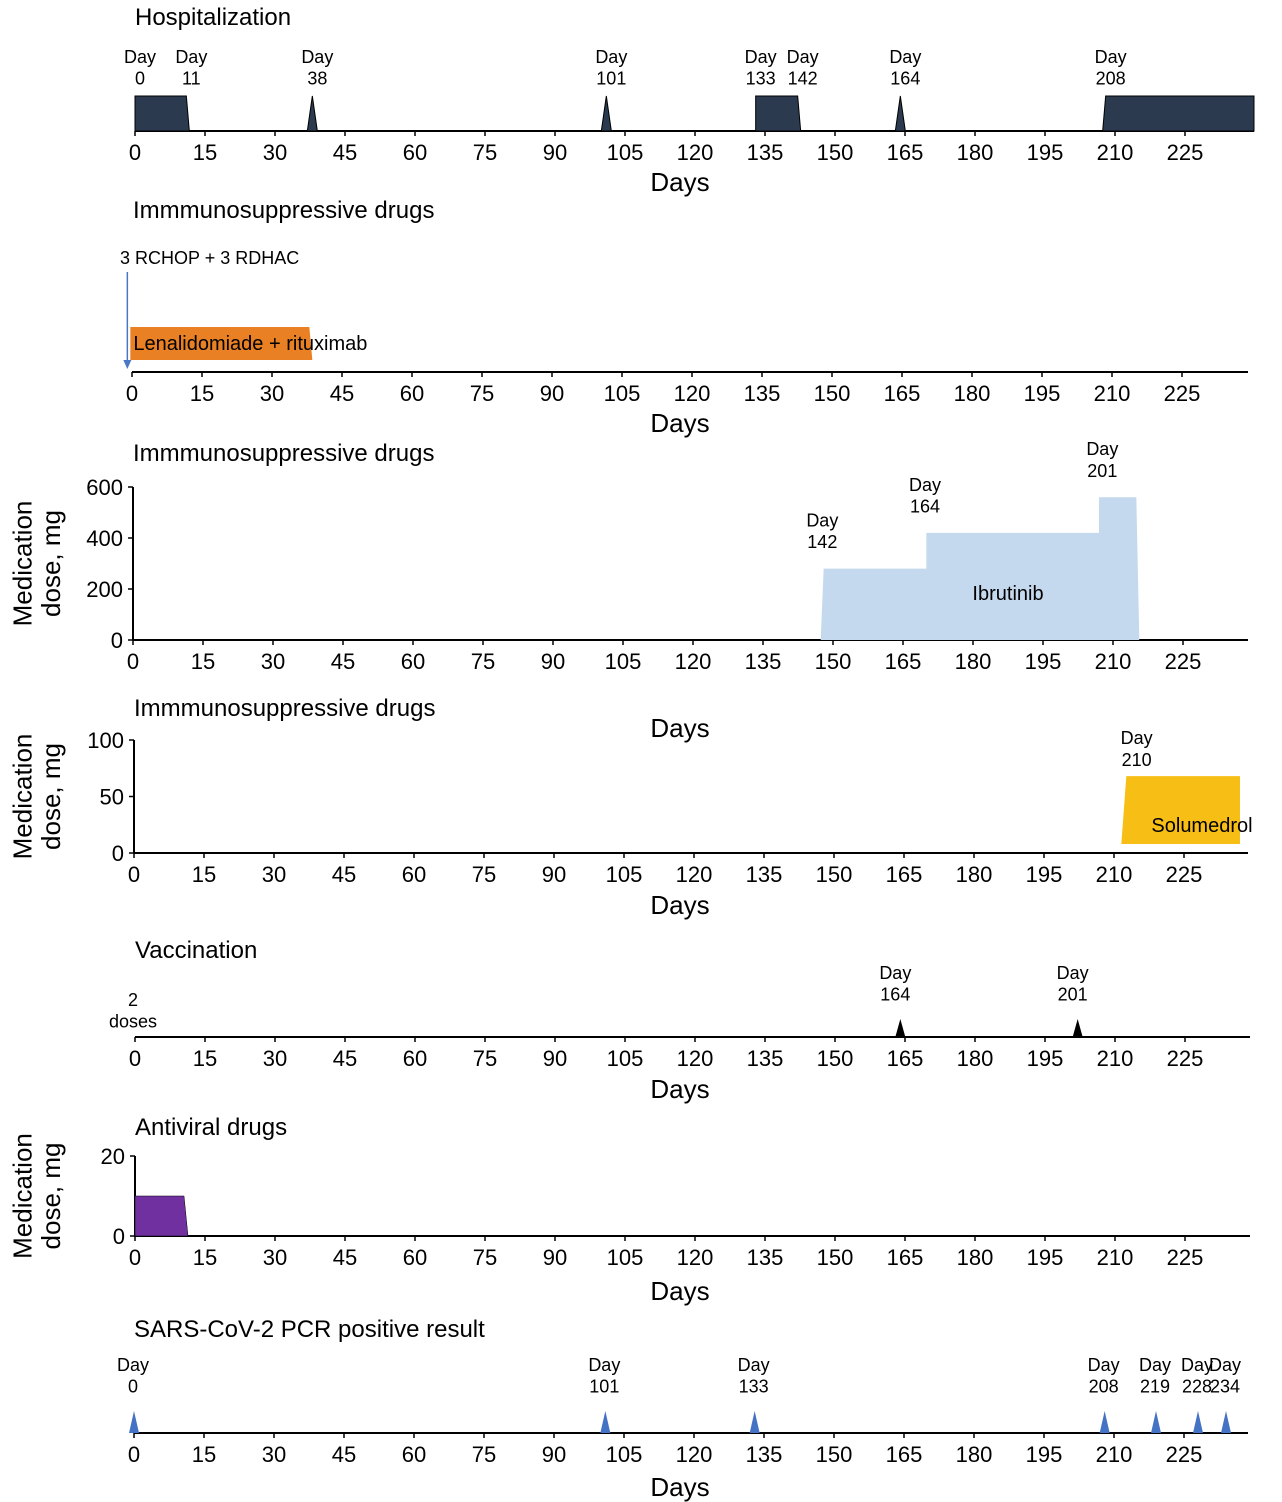 This screenshot has height=1502, width=1282. Describe the element at coordinates (1197, 1376) in the screenshot. I see `day-annotation: Day 228` at that location.